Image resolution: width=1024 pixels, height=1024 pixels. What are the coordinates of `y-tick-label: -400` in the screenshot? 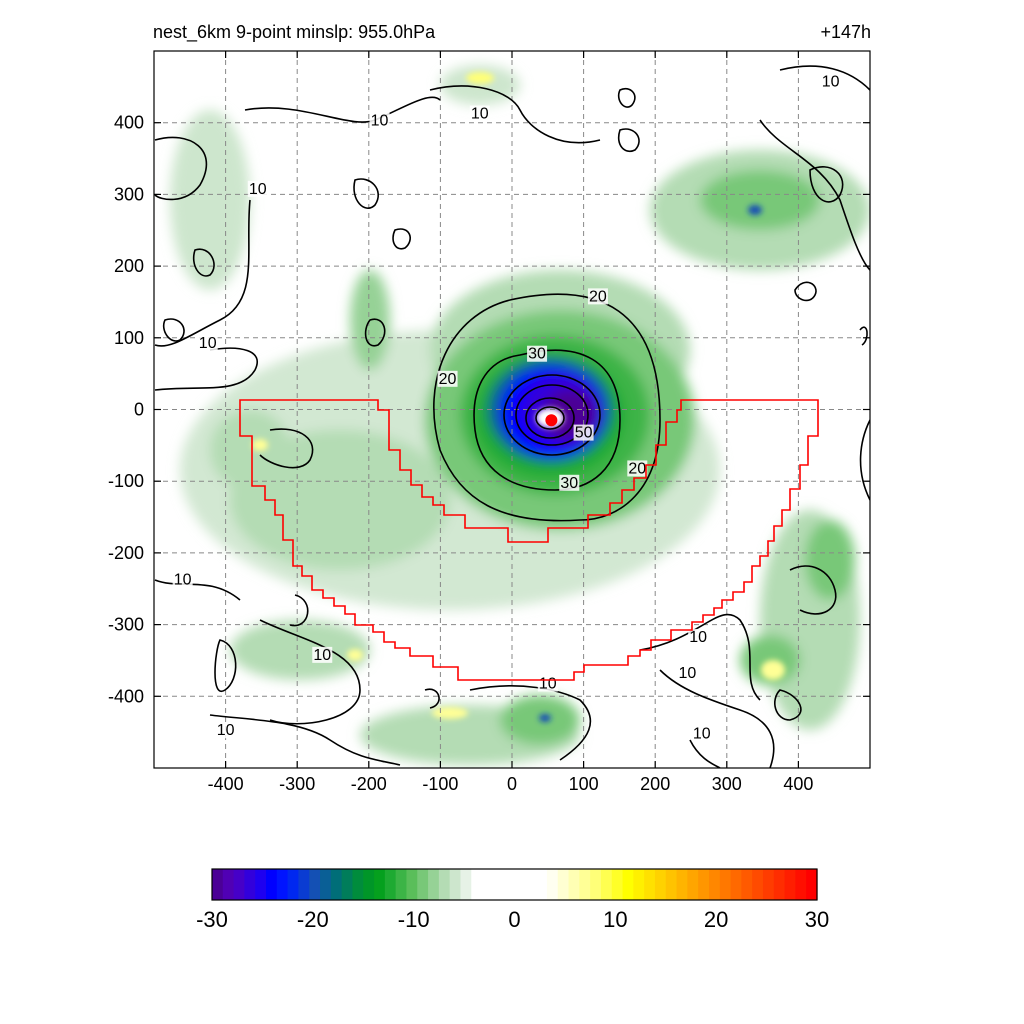 It's located at (126, 696).